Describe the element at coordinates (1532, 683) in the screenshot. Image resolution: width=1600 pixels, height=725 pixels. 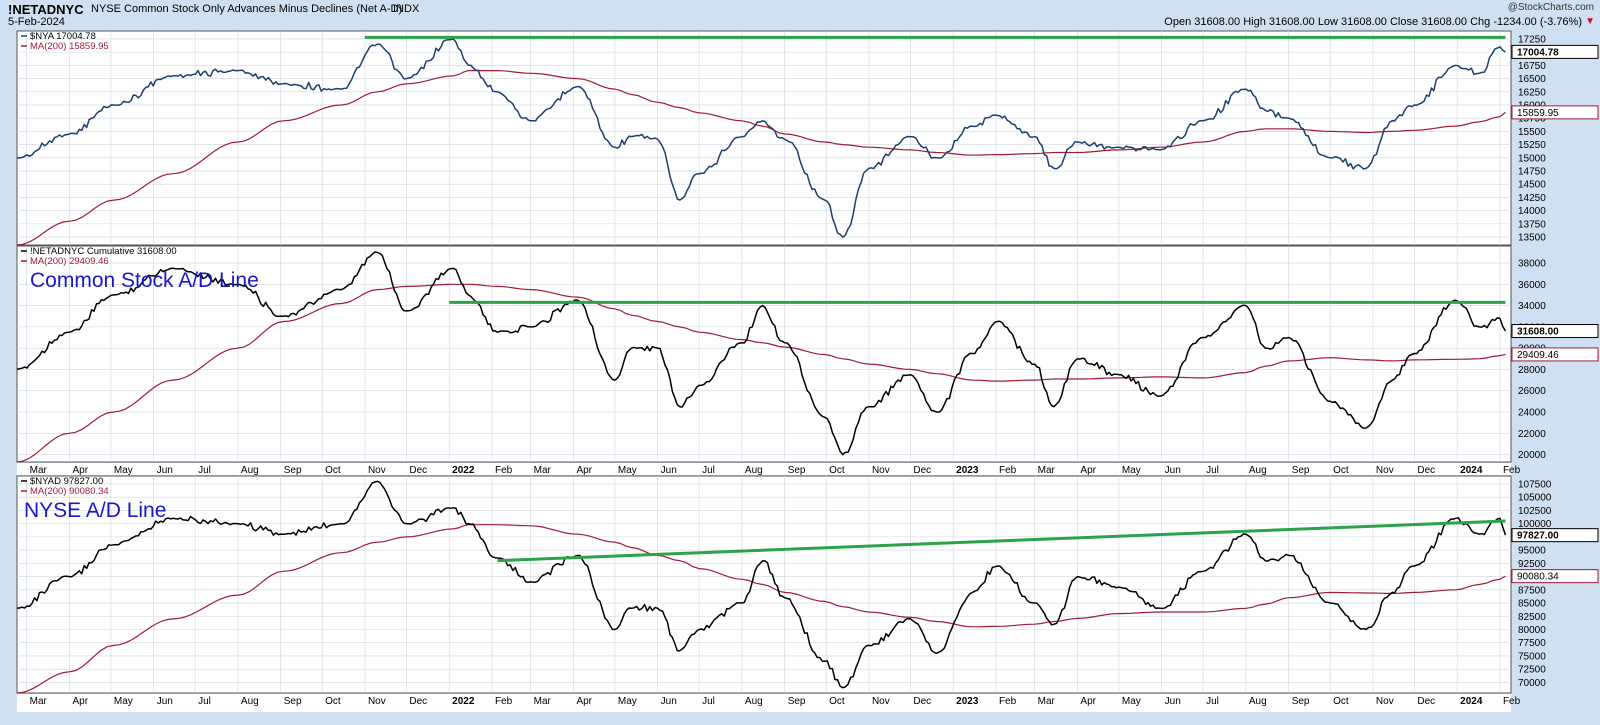
I see `y-tick-label: 70000` at that location.